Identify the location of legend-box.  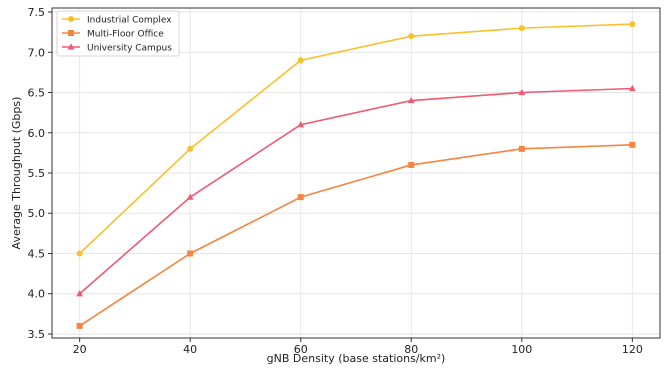
(118, 33).